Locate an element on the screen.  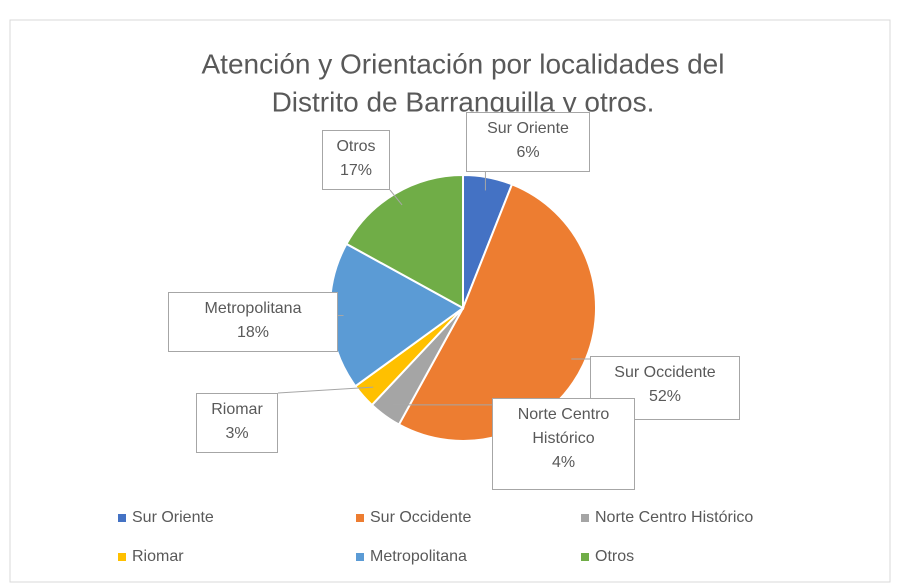
legend-item: Riomar is located at coordinates (151, 557).